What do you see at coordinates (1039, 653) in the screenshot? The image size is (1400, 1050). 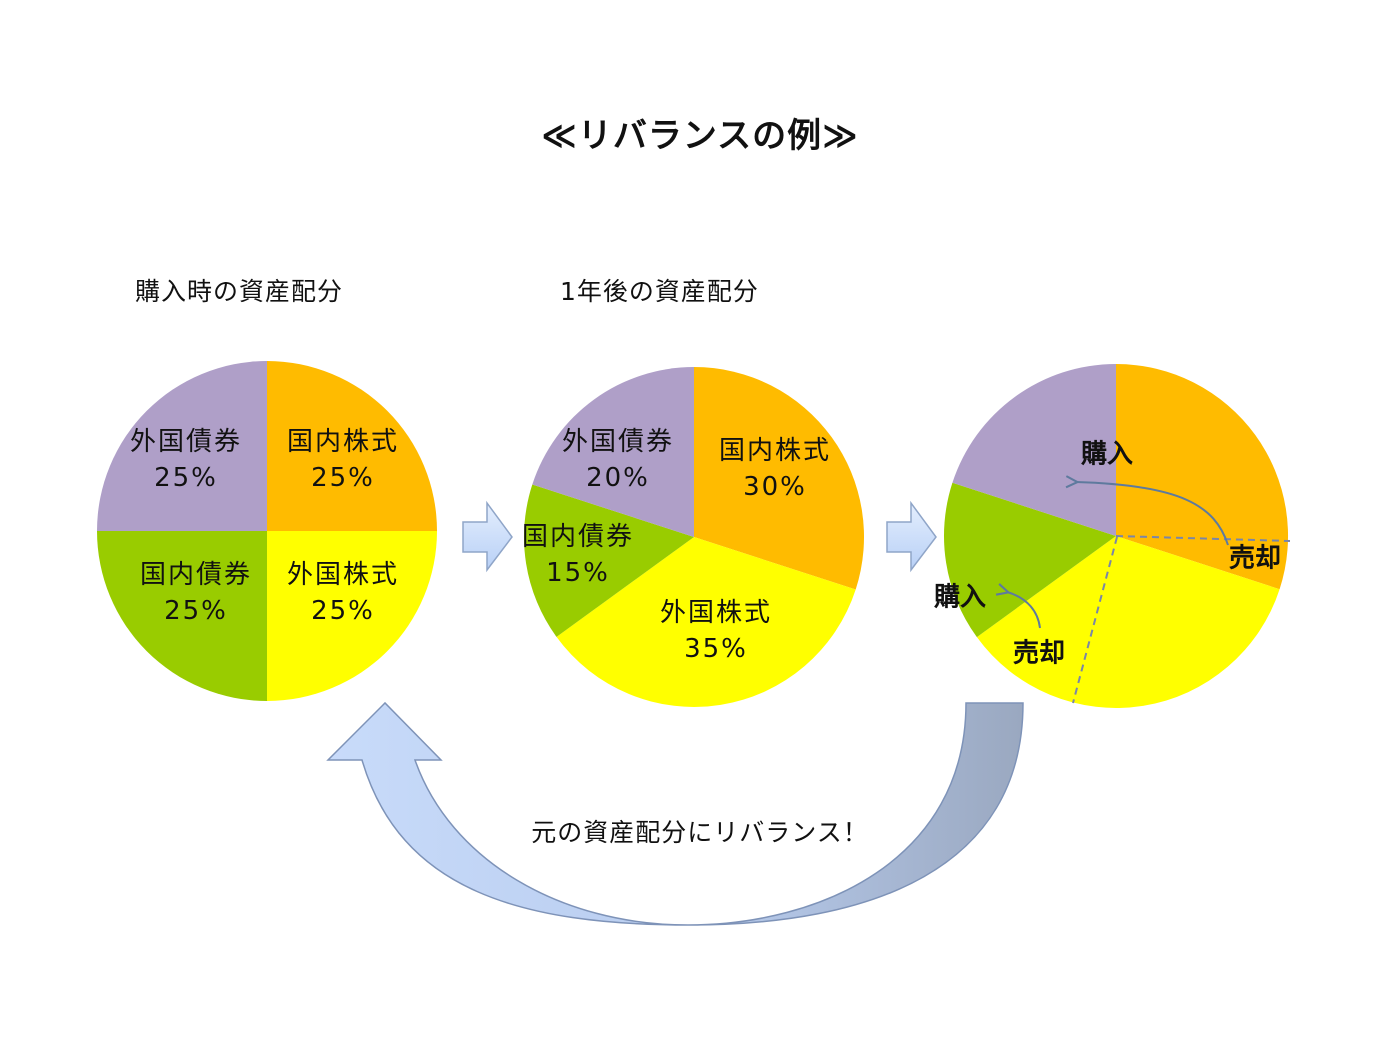 I see `sell-label-foreign-stock: 売却` at bounding box center [1039, 653].